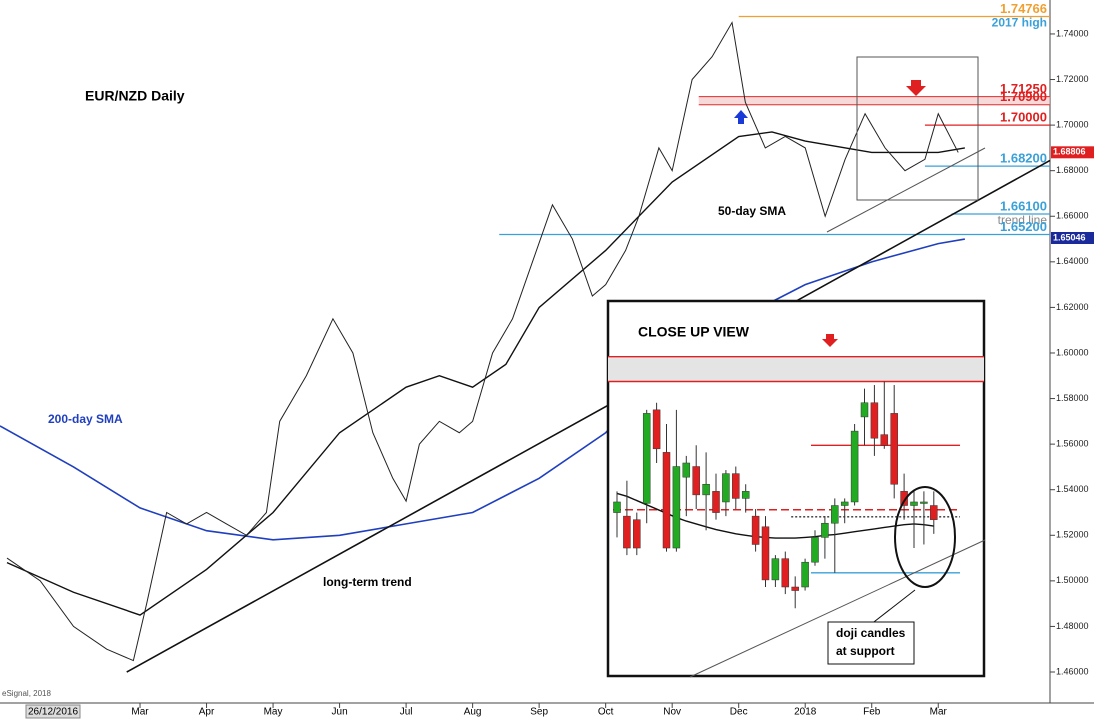 The height and width of the screenshot is (719, 1094). Describe the element at coordinates (925, 537) in the screenshot. I see `doji-circle` at that location.